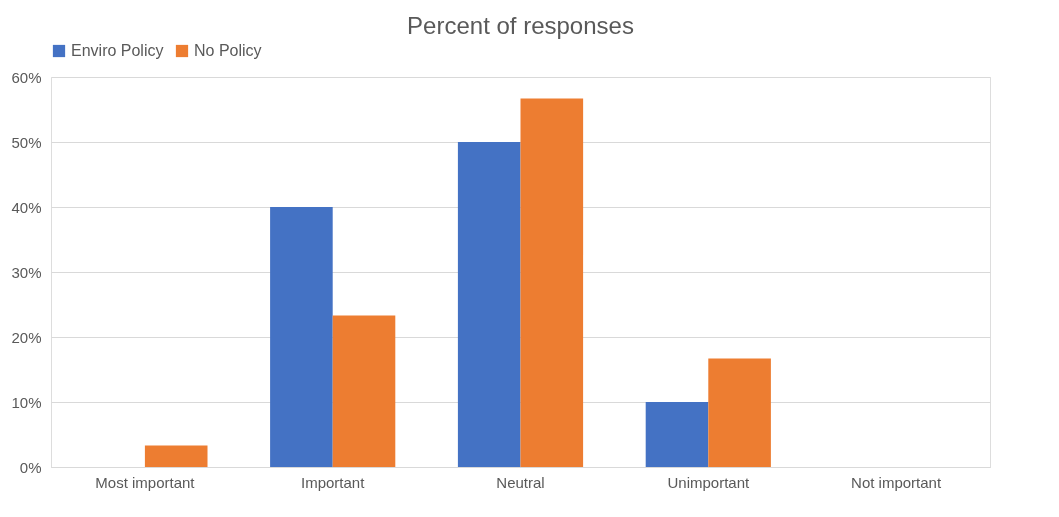 Image resolution: width=1059 pixels, height=517 pixels. Describe the element at coordinates (26, 272) in the screenshot. I see `y-tick-label: 30%` at that location.